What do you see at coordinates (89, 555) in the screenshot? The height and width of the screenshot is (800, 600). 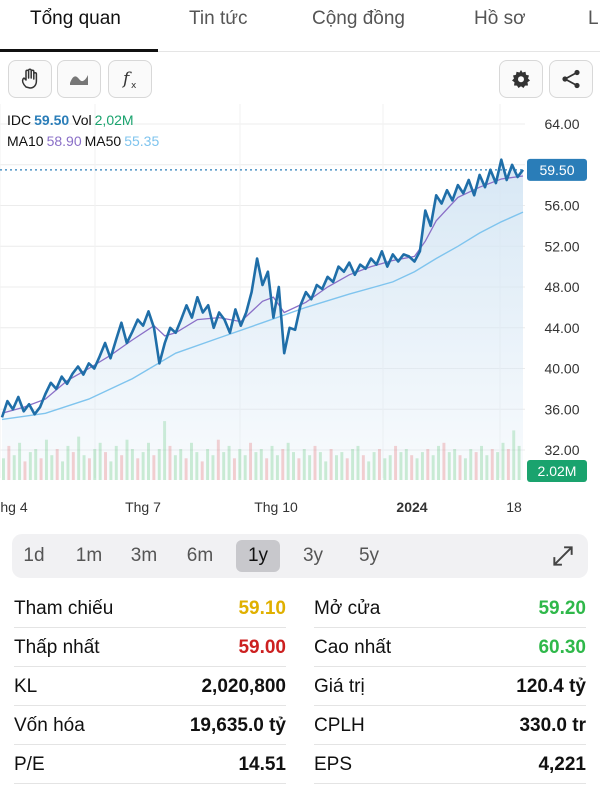 I see `period-1m: 1m` at bounding box center [89, 555].